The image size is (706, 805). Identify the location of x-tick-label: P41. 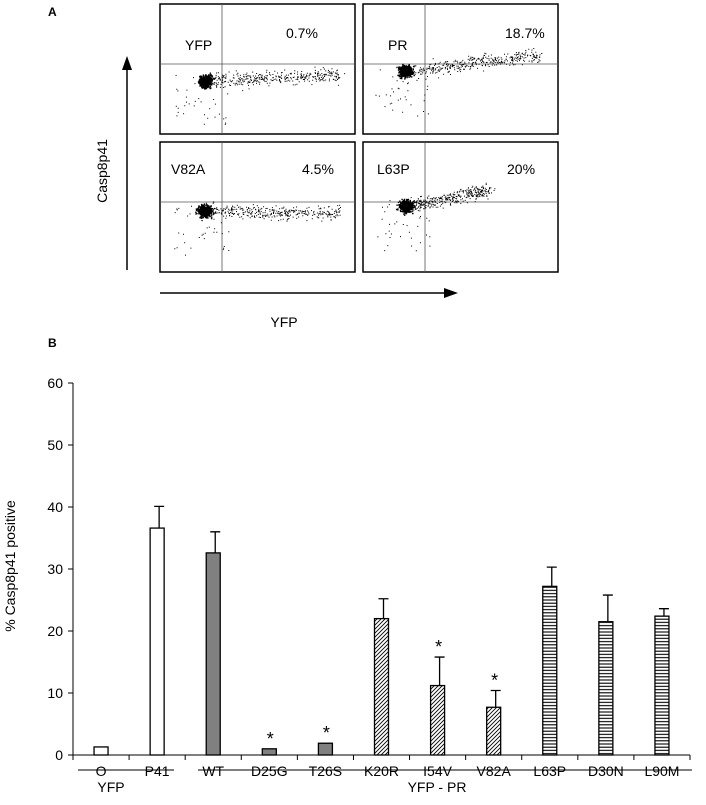
(157, 771).